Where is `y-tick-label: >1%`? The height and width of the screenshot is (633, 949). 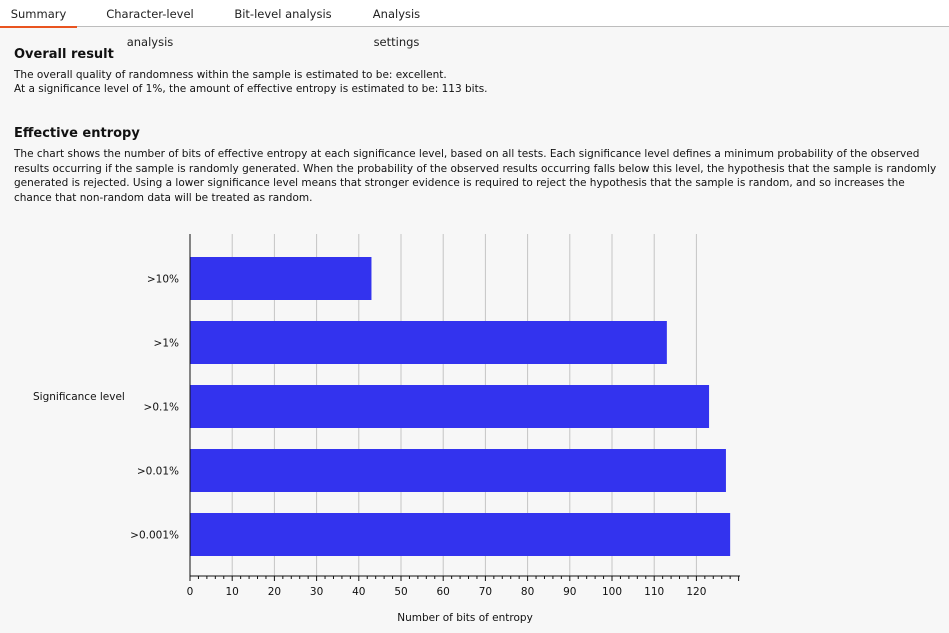 y-tick-label: >1% is located at coordinates (166, 344).